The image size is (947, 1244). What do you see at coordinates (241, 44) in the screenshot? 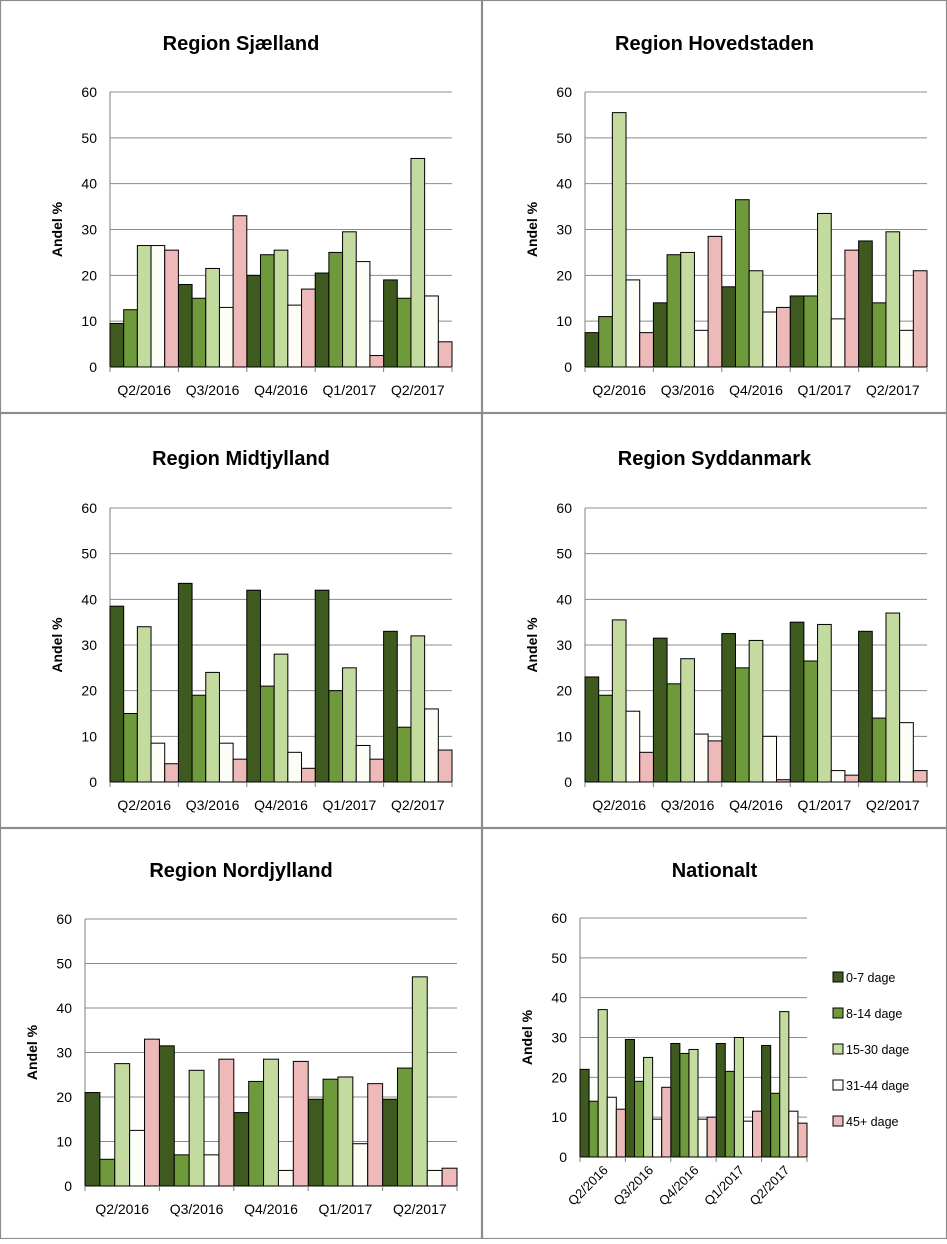
I see `chart-title: Region Sjælland` at bounding box center [241, 44].